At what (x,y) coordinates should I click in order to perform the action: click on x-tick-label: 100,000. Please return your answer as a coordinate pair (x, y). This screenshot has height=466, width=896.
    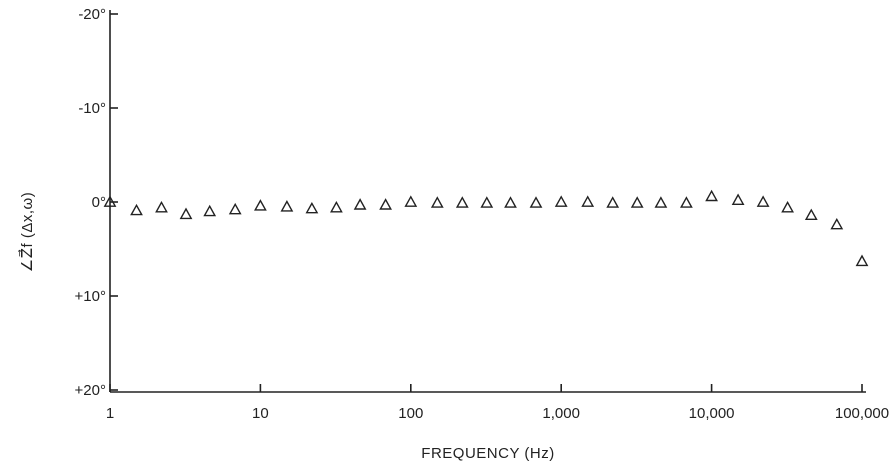
    Looking at the image, I should click on (862, 413).